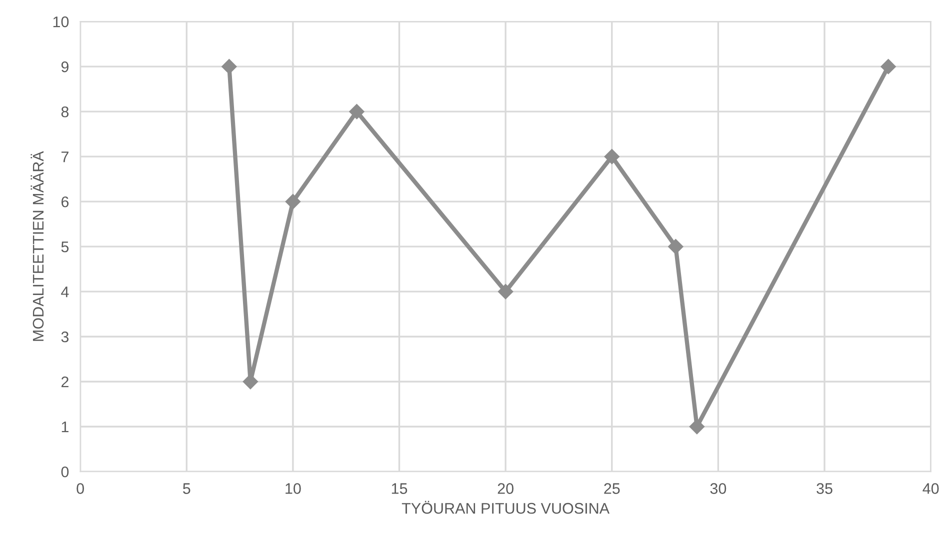 This screenshot has height=539, width=945. I want to click on y-tick-label: 2, so click(64, 382).